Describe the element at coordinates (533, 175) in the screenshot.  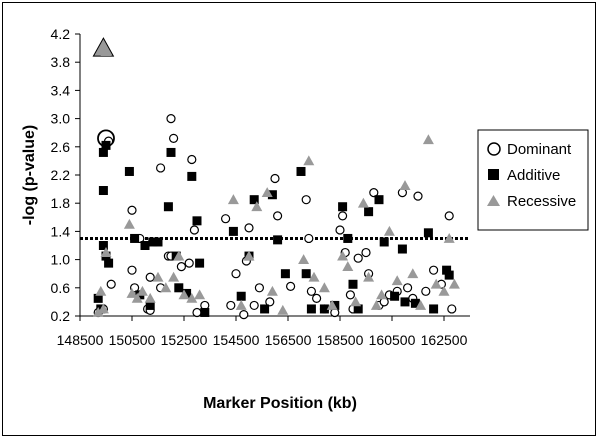
I see `legend-label-additive: Additive` at that location.